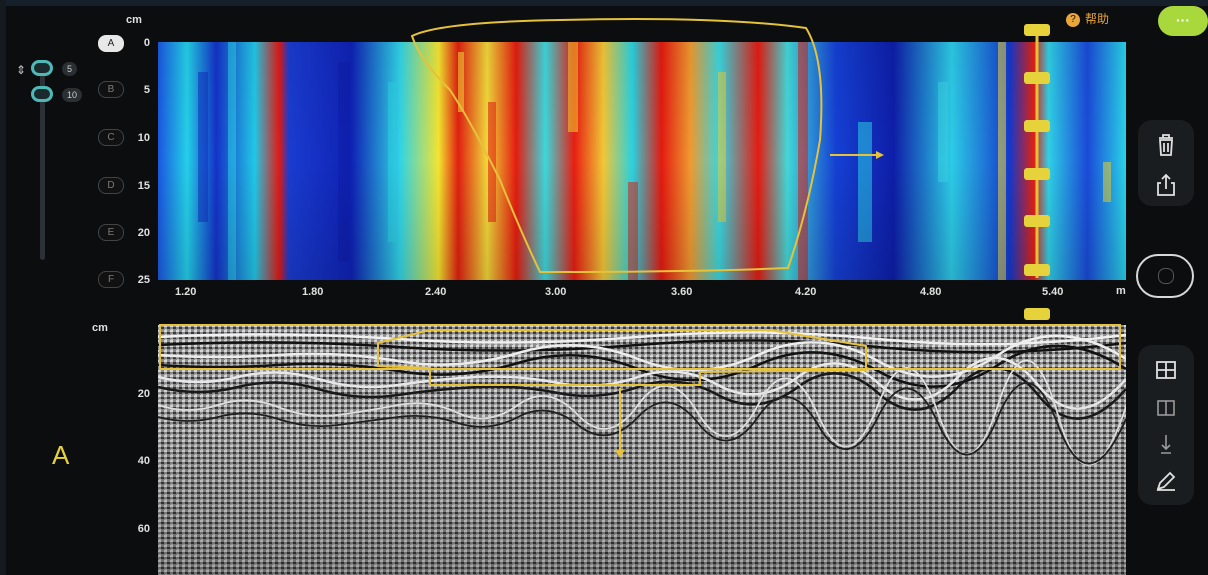  I want to click on heatmap-distance-tick: 2.40, so click(436, 292).